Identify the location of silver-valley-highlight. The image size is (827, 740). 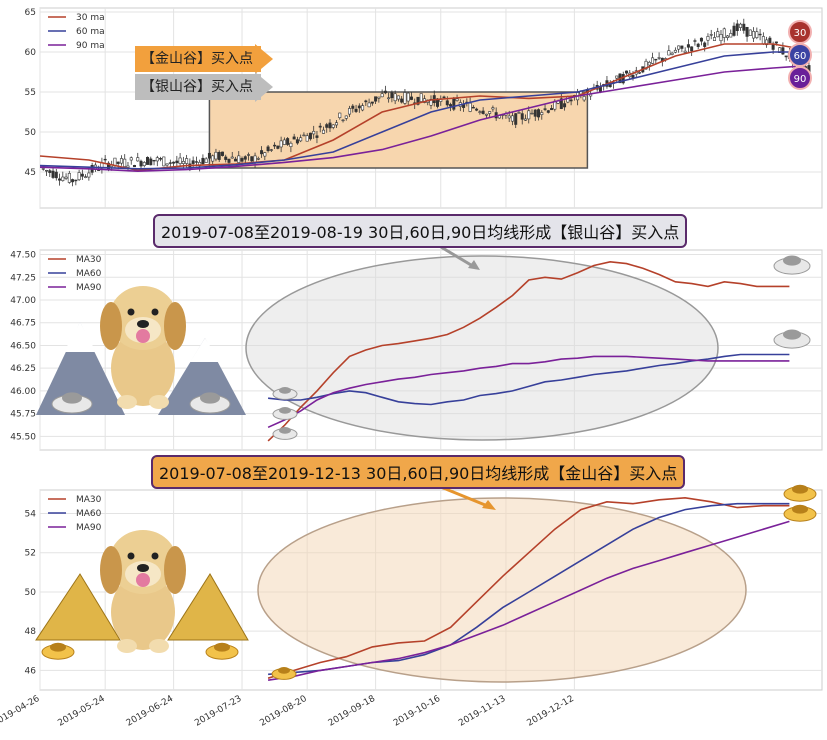
(482, 348).